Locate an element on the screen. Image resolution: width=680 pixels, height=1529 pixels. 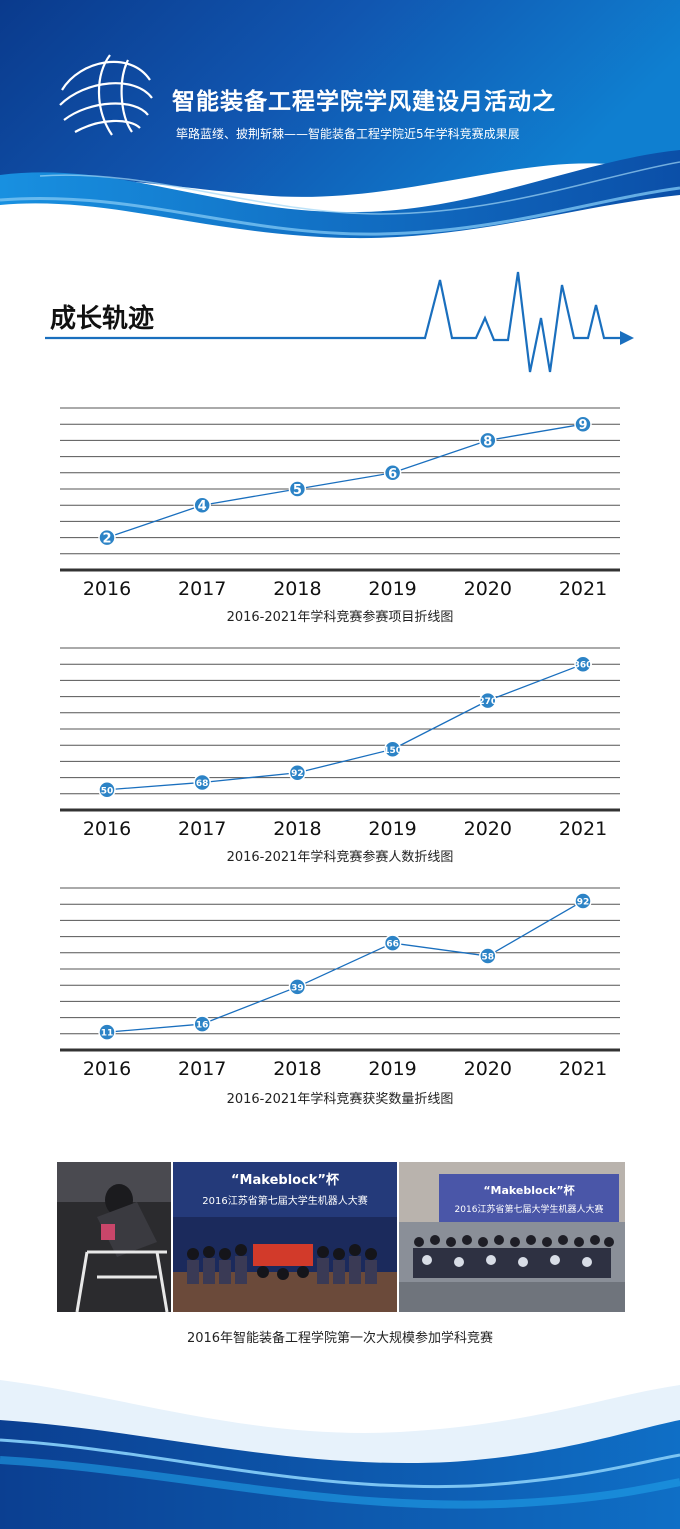
data-label: 50 is located at coordinates (107, 791).